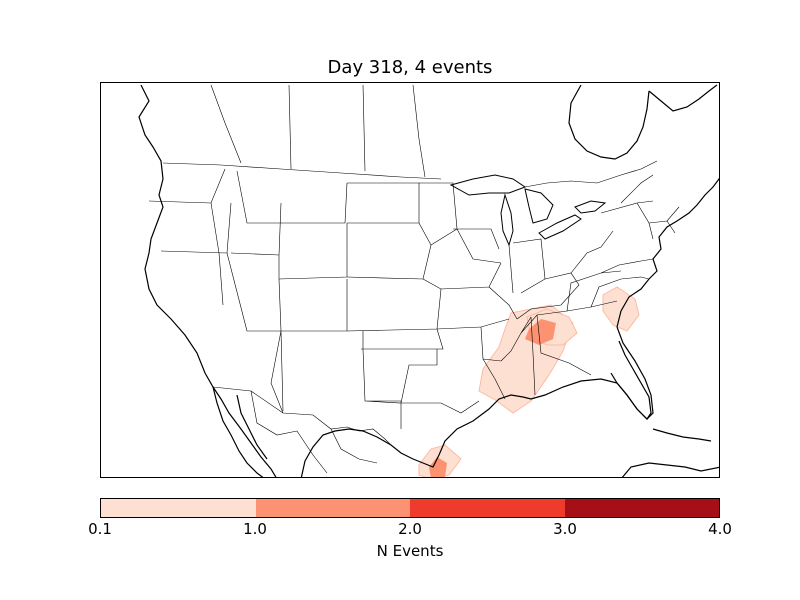 The width and height of the screenshot is (800, 600). I want to click on lake-superior, so click(488, 185).